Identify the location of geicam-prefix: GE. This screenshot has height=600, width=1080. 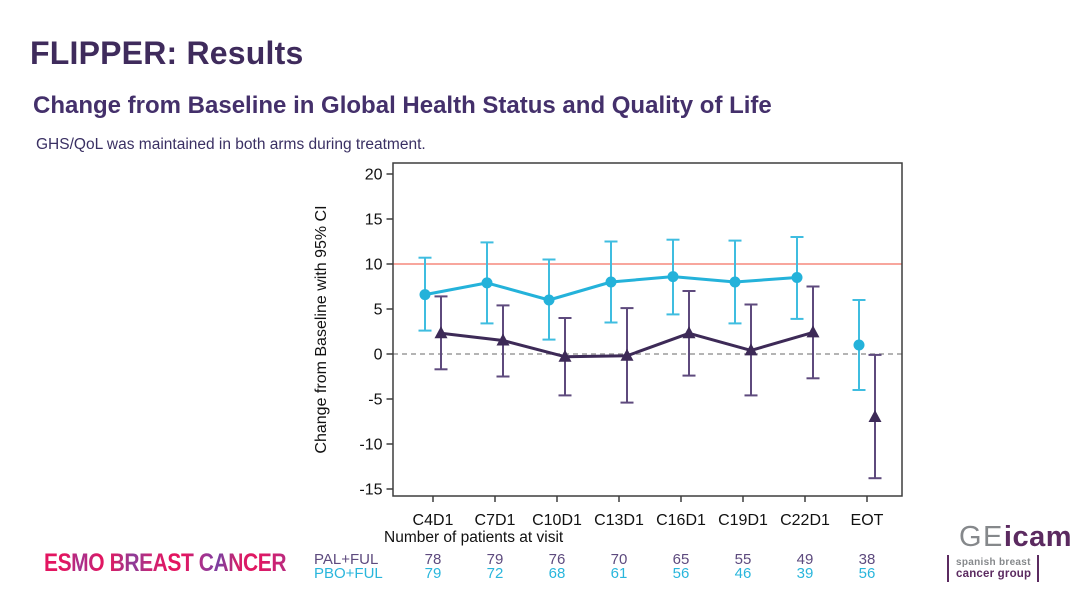
(981, 537).